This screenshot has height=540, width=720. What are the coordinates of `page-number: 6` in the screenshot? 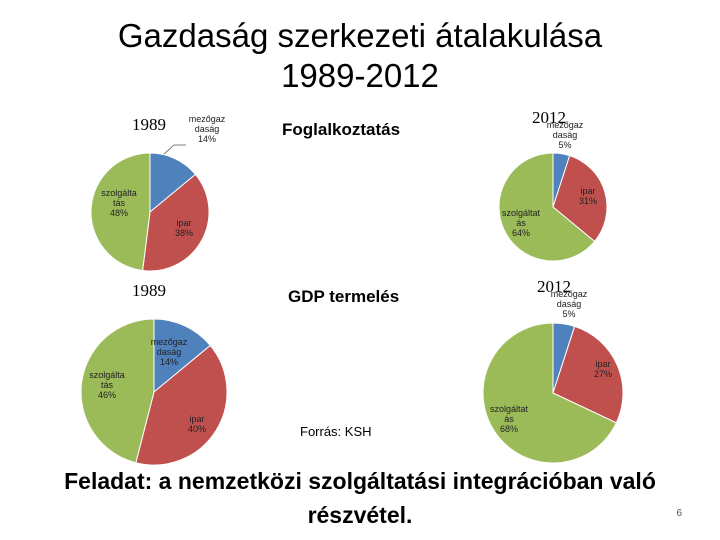 It's located at (679, 513).